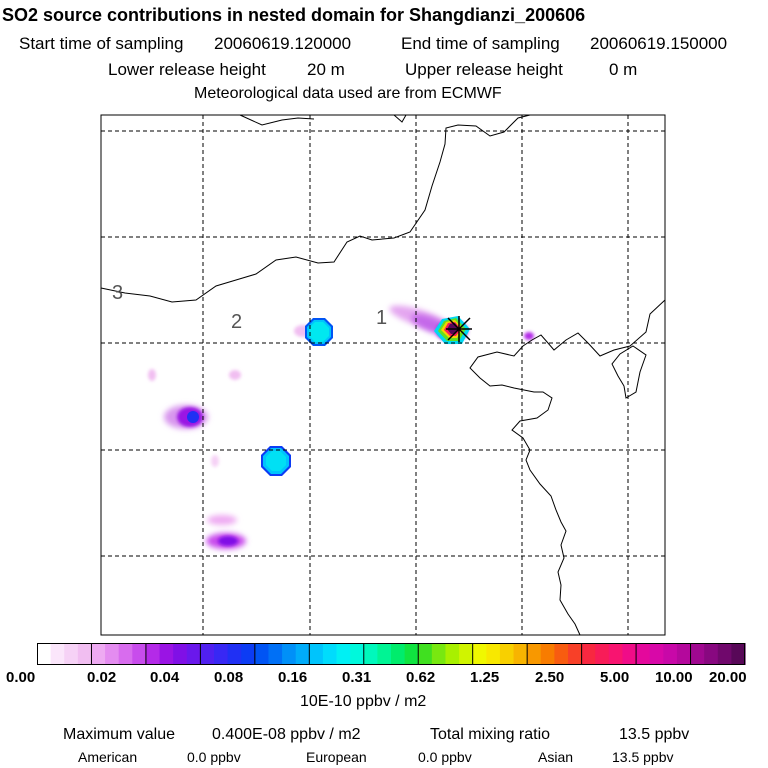  I want to click on asian-value: 13.5 ppbv, so click(643, 757).